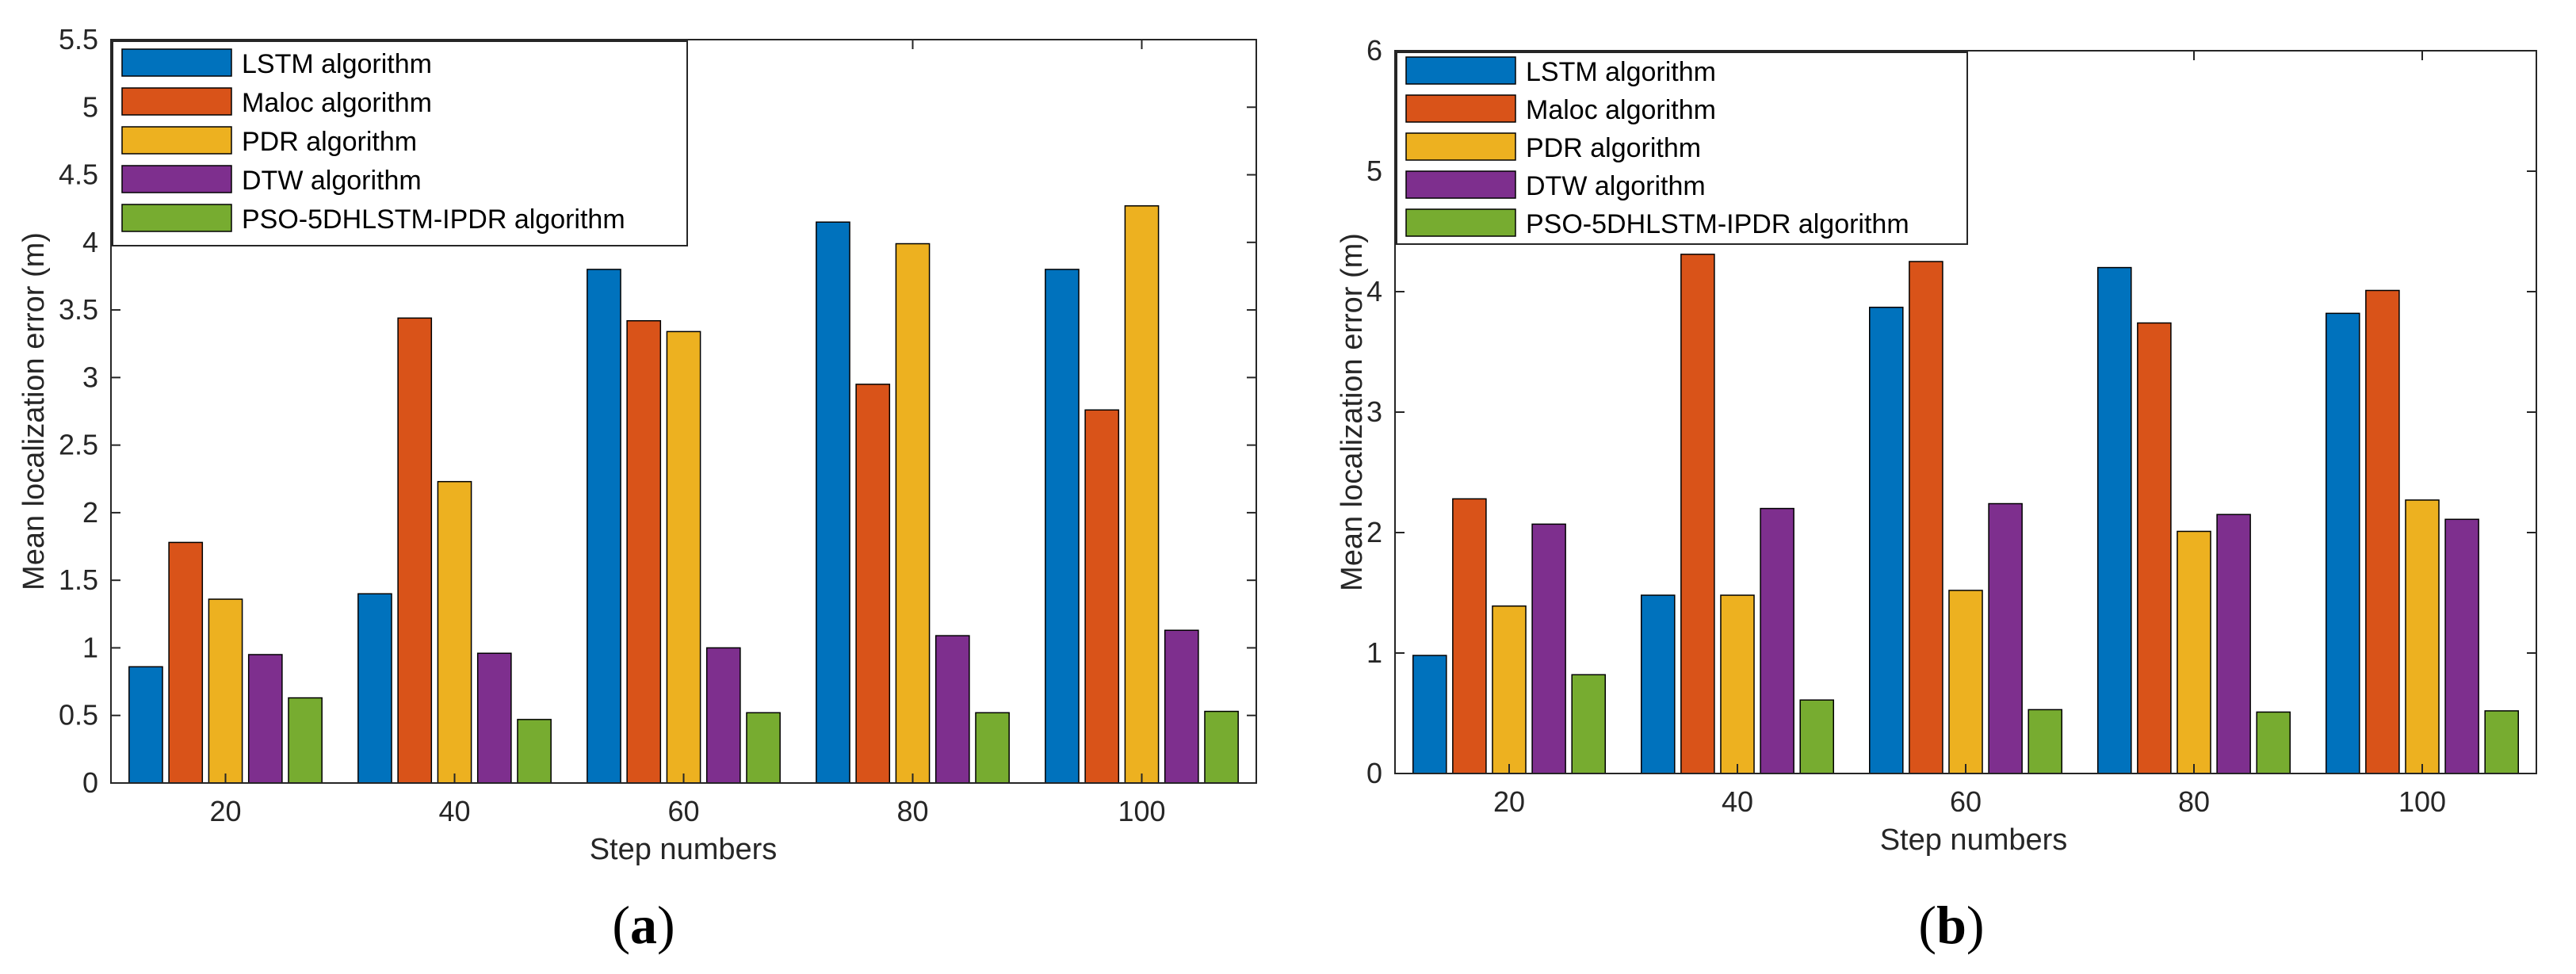 The width and height of the screenshot is (2576, 974). I want to click on x-tick-label-a: 100, so click(1141, 811).